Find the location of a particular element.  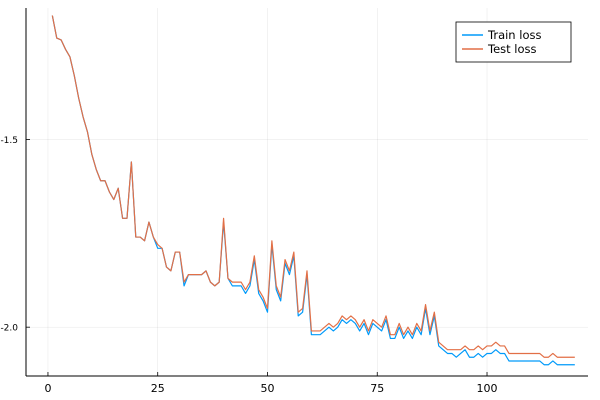

y-tick-label: -1.5 is located at coordinates (9, 141).